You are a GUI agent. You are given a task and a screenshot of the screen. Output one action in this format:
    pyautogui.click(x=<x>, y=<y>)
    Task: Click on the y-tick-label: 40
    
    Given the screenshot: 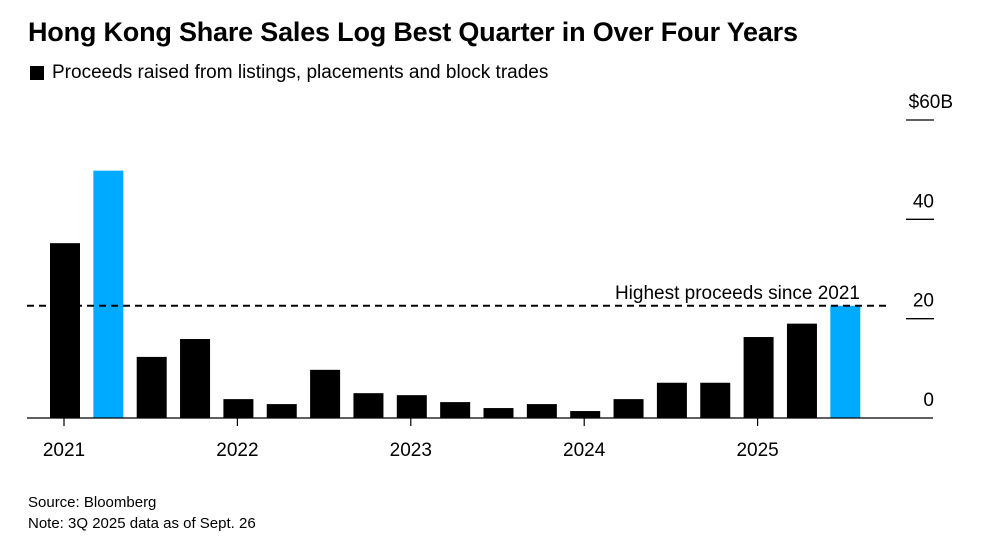 What is the action you would take?
    pyautogui.click(x=923, y=201)
    